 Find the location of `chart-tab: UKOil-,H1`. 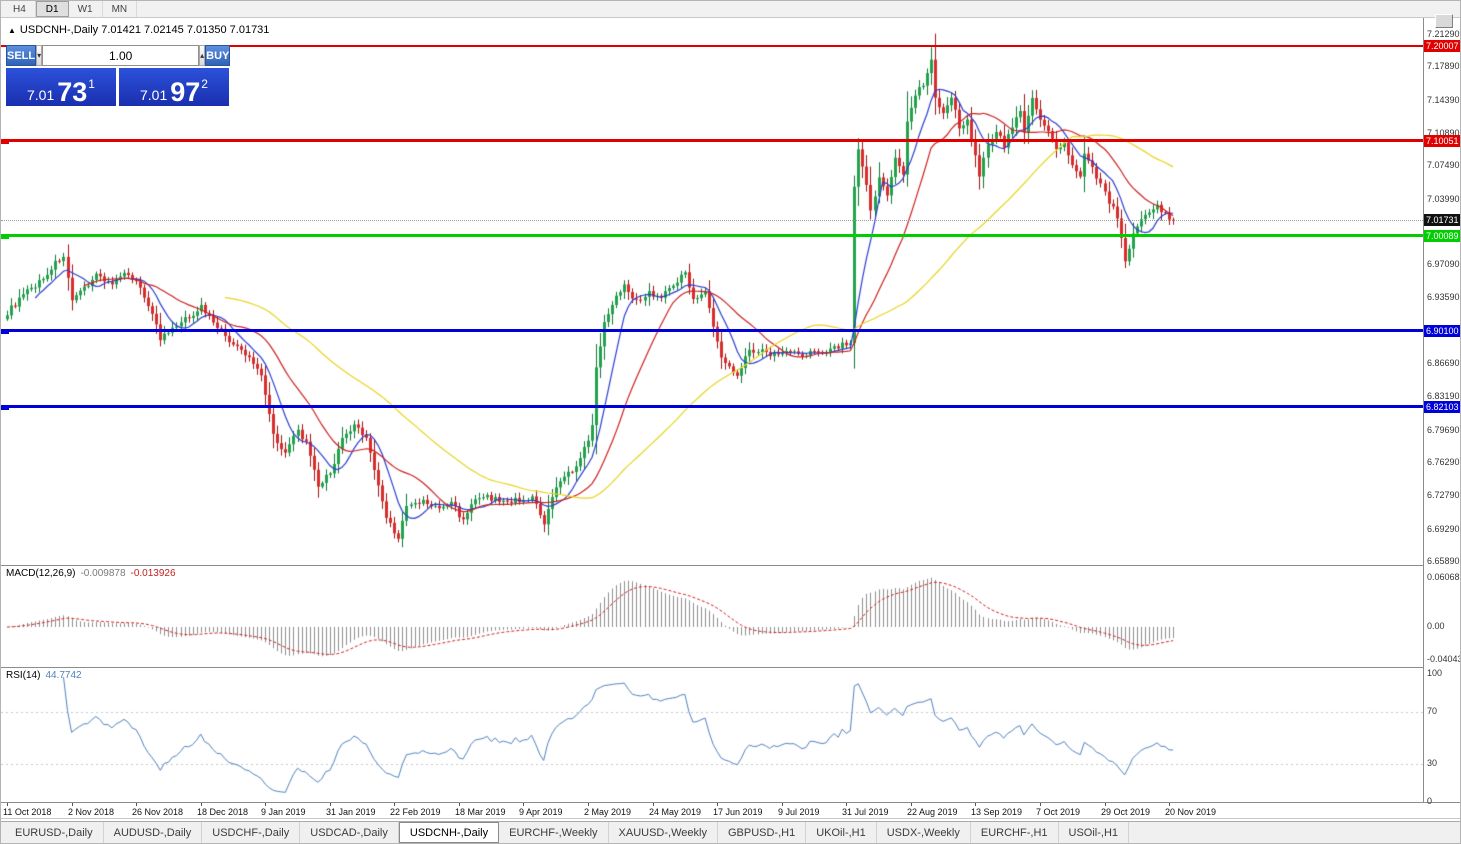

chart-tab: UKOil-,H1 is located at coordinates (841, 832).